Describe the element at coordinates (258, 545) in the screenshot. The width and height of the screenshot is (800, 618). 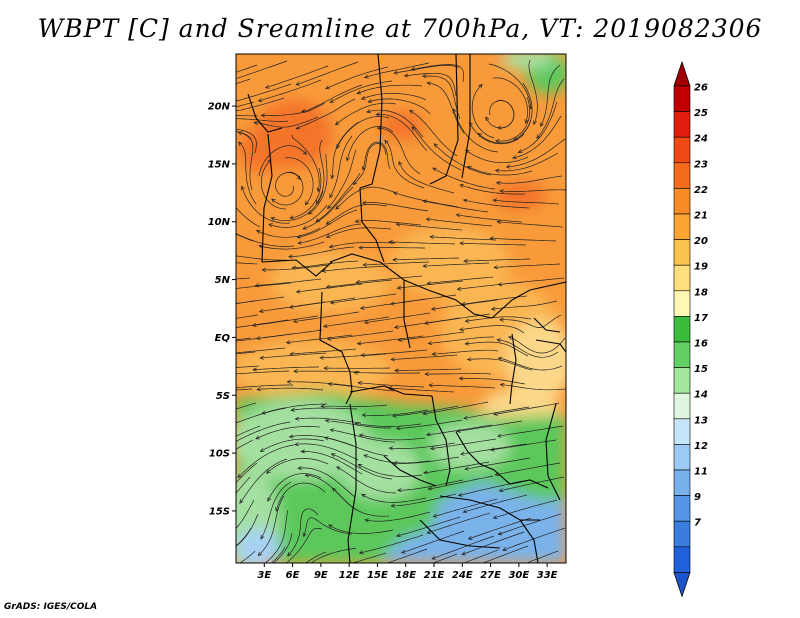
I see `wbpt-light-blue-southwest` at that location.